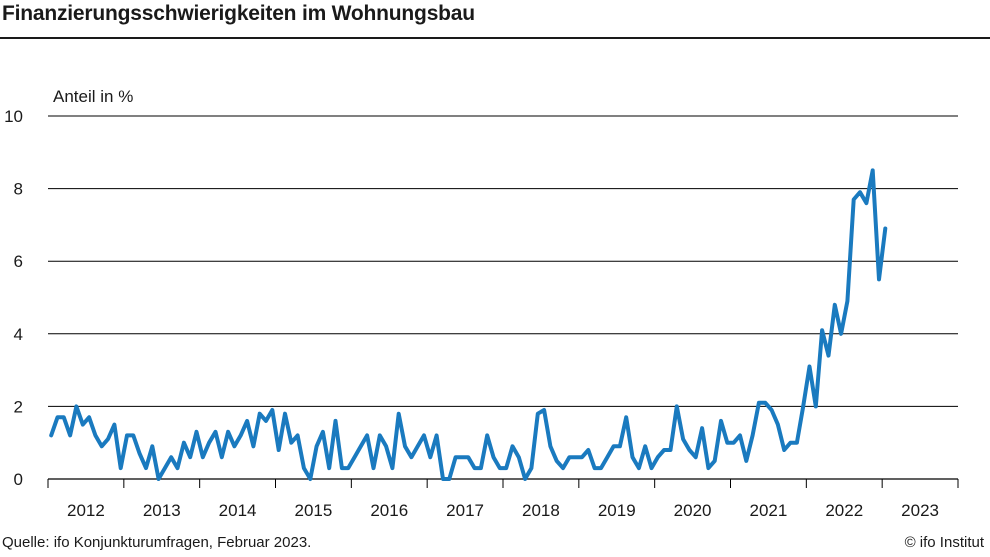  I want to click on x-tick-label: 2020, so click(693, 510).